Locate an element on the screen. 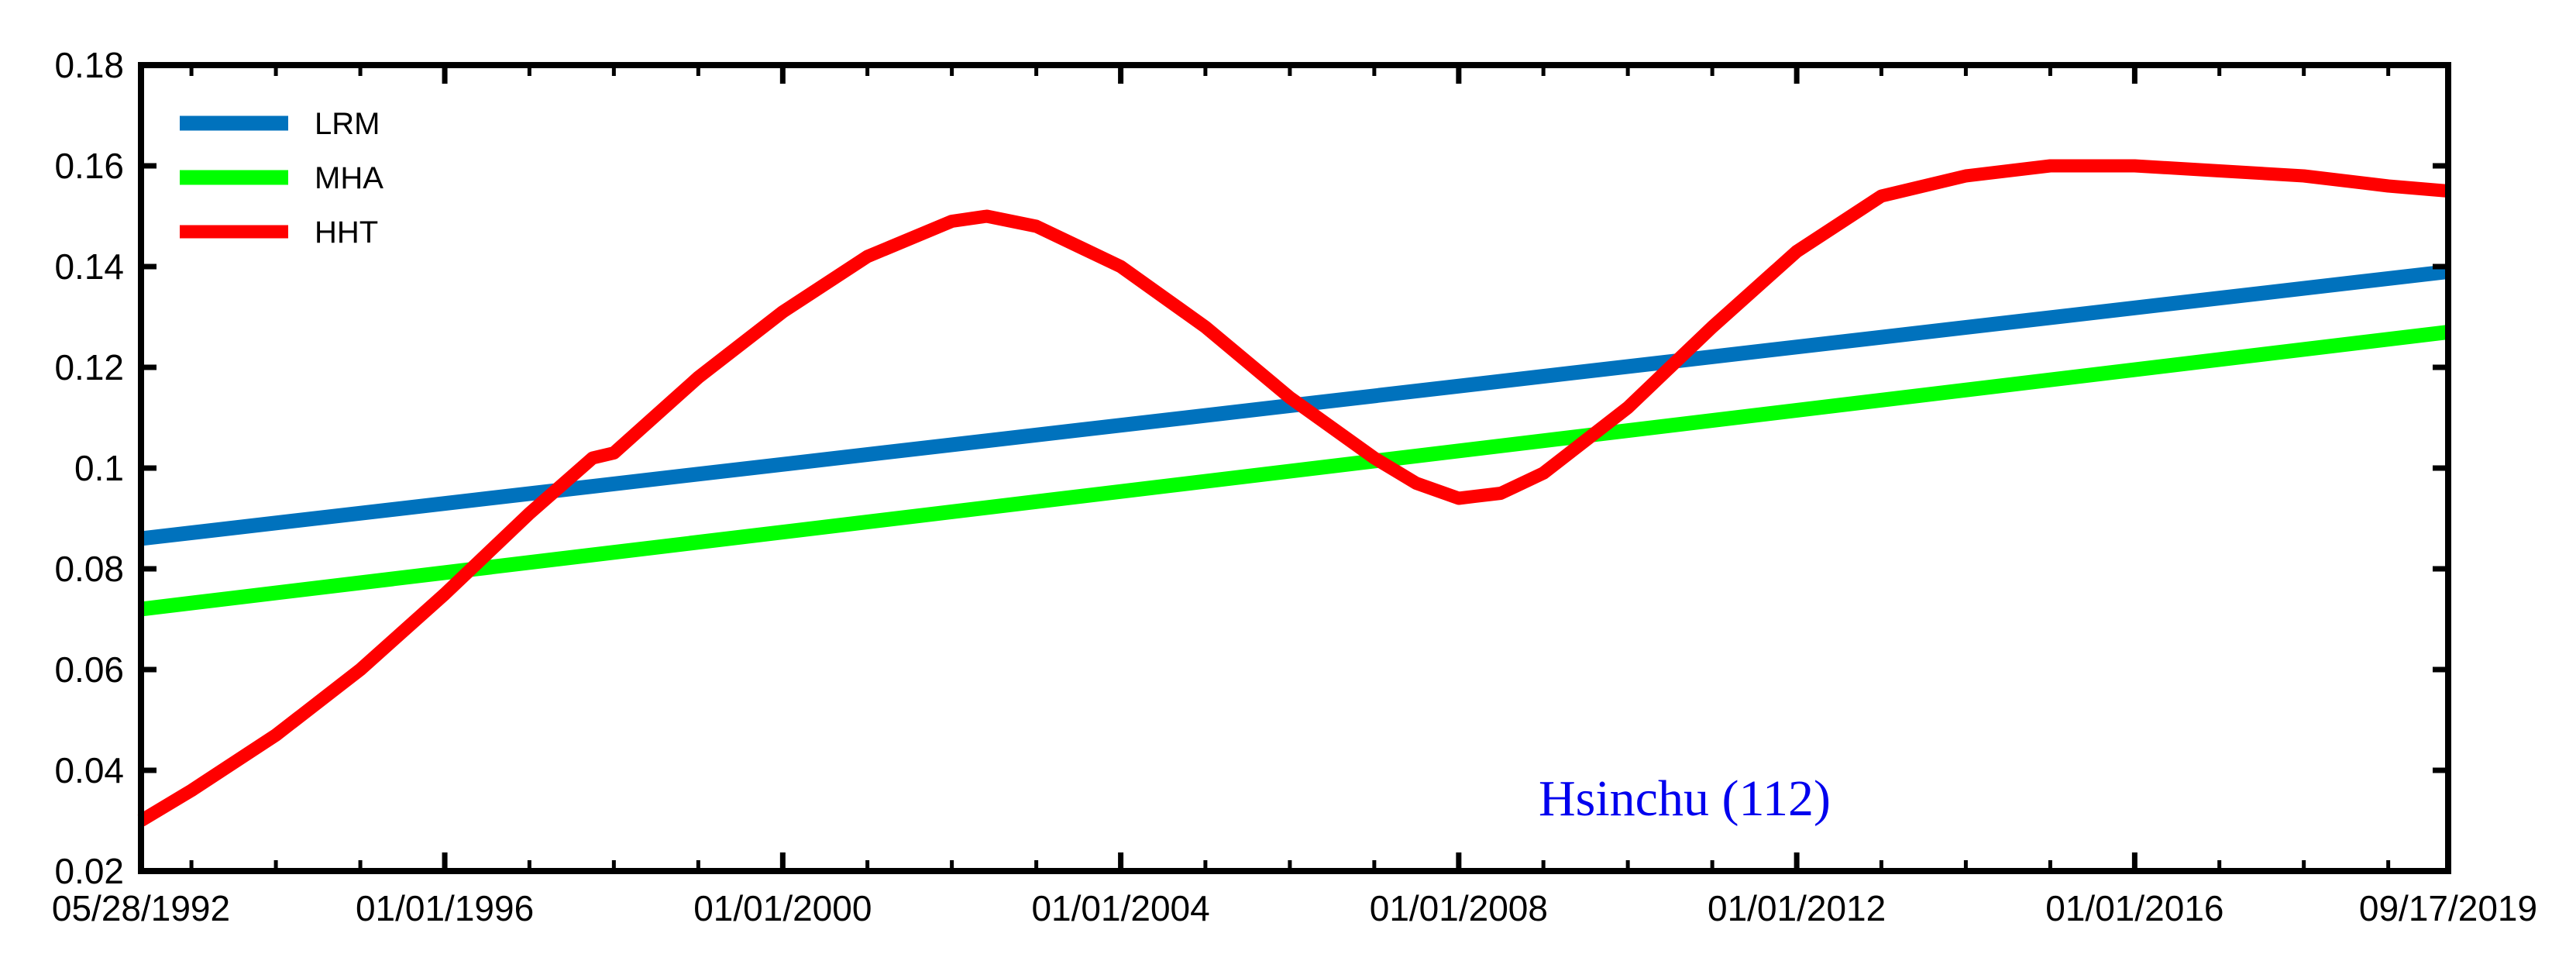 This screenshot has height=978, width=2576. y-tick-label: 0.14 is located at coordinates (89, 266).